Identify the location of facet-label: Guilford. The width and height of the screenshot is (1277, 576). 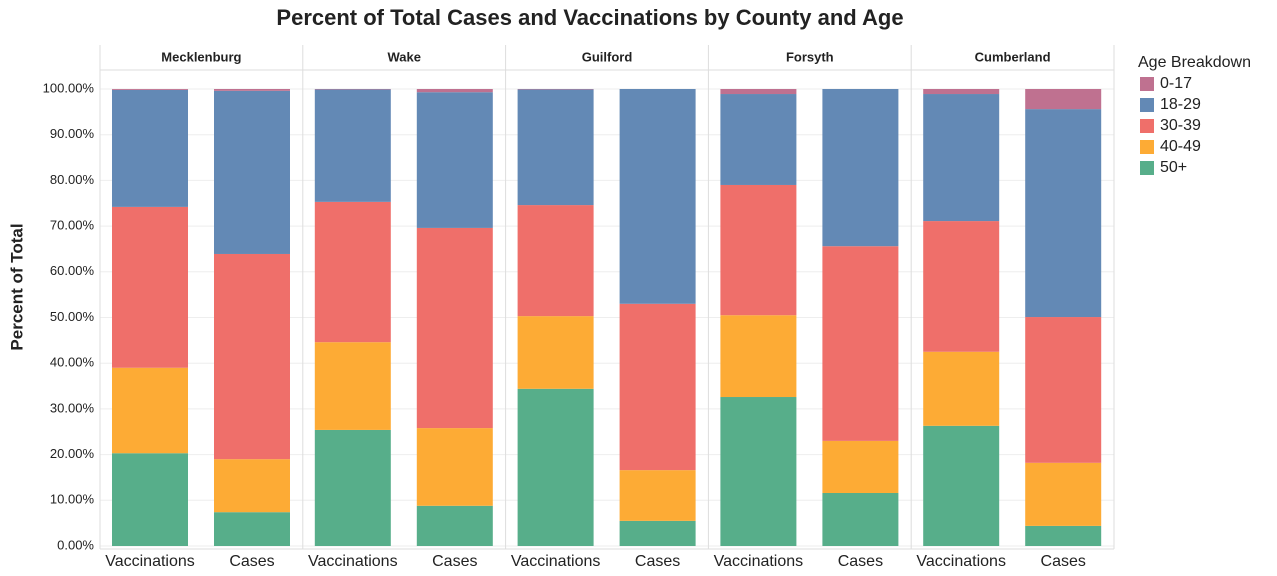
(607, 56).